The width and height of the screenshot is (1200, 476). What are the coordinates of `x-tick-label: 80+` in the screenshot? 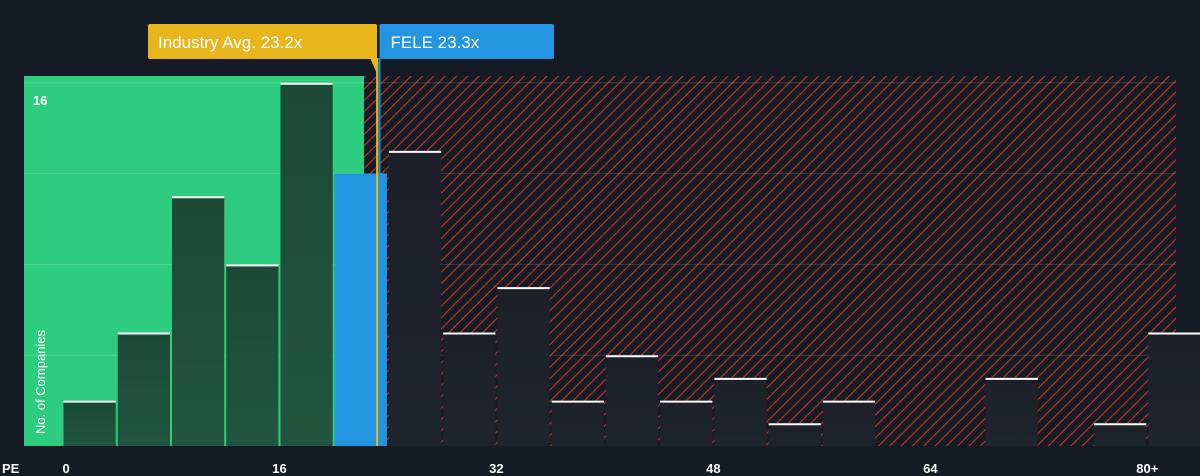 It's located at (1147, 468).